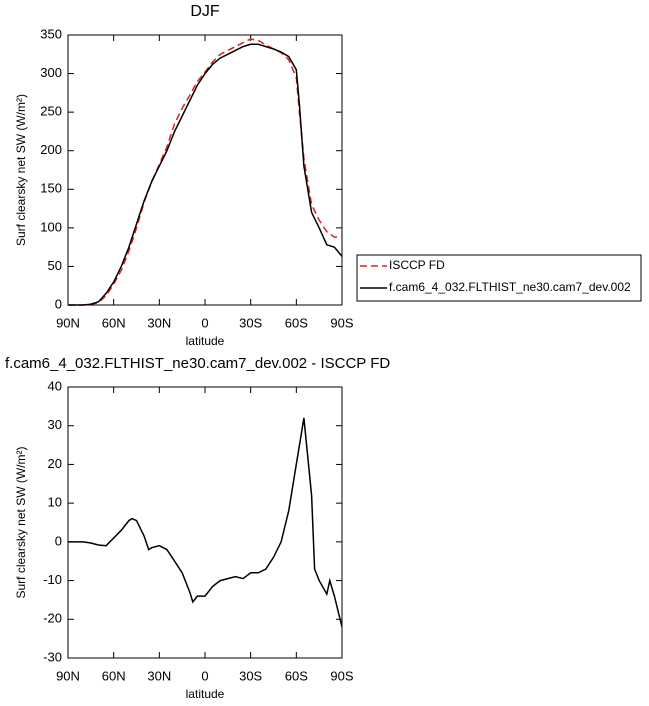  What do you see at coordinates (51, 149) in the screenshot?
I see `y-tick-label: 200` at bounding box center [51, 149].